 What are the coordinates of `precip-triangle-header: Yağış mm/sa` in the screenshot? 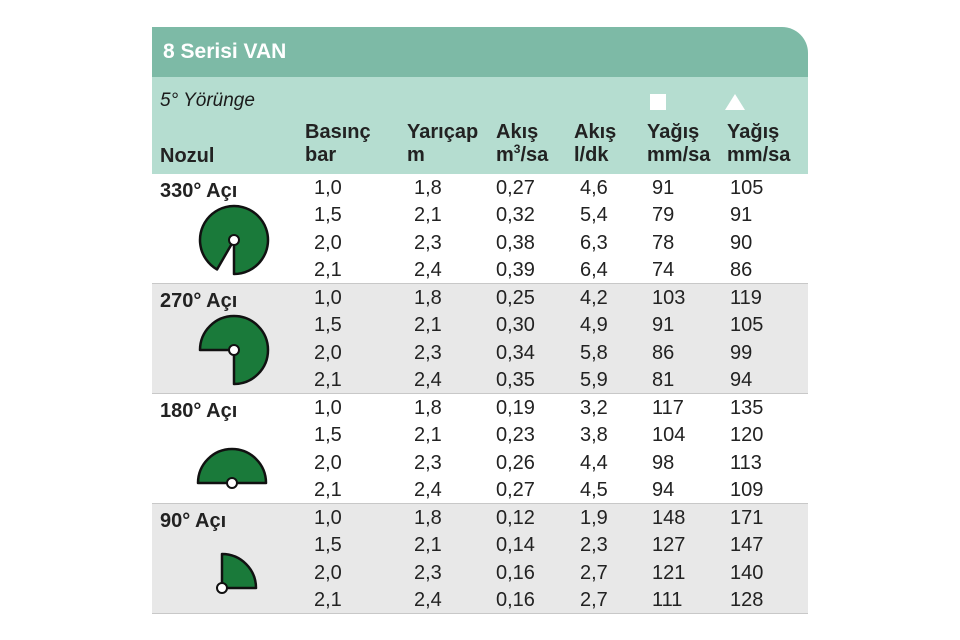 It's located at (759, 143).